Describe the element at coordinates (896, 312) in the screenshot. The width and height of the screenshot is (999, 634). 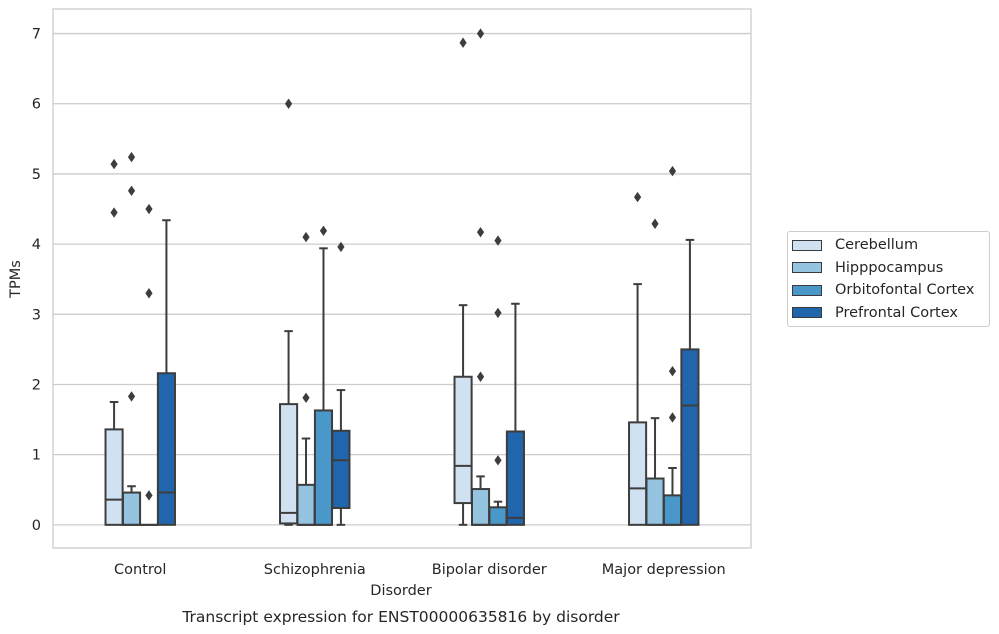
I see `legend-label: Prefrontal Cortex` at that location.